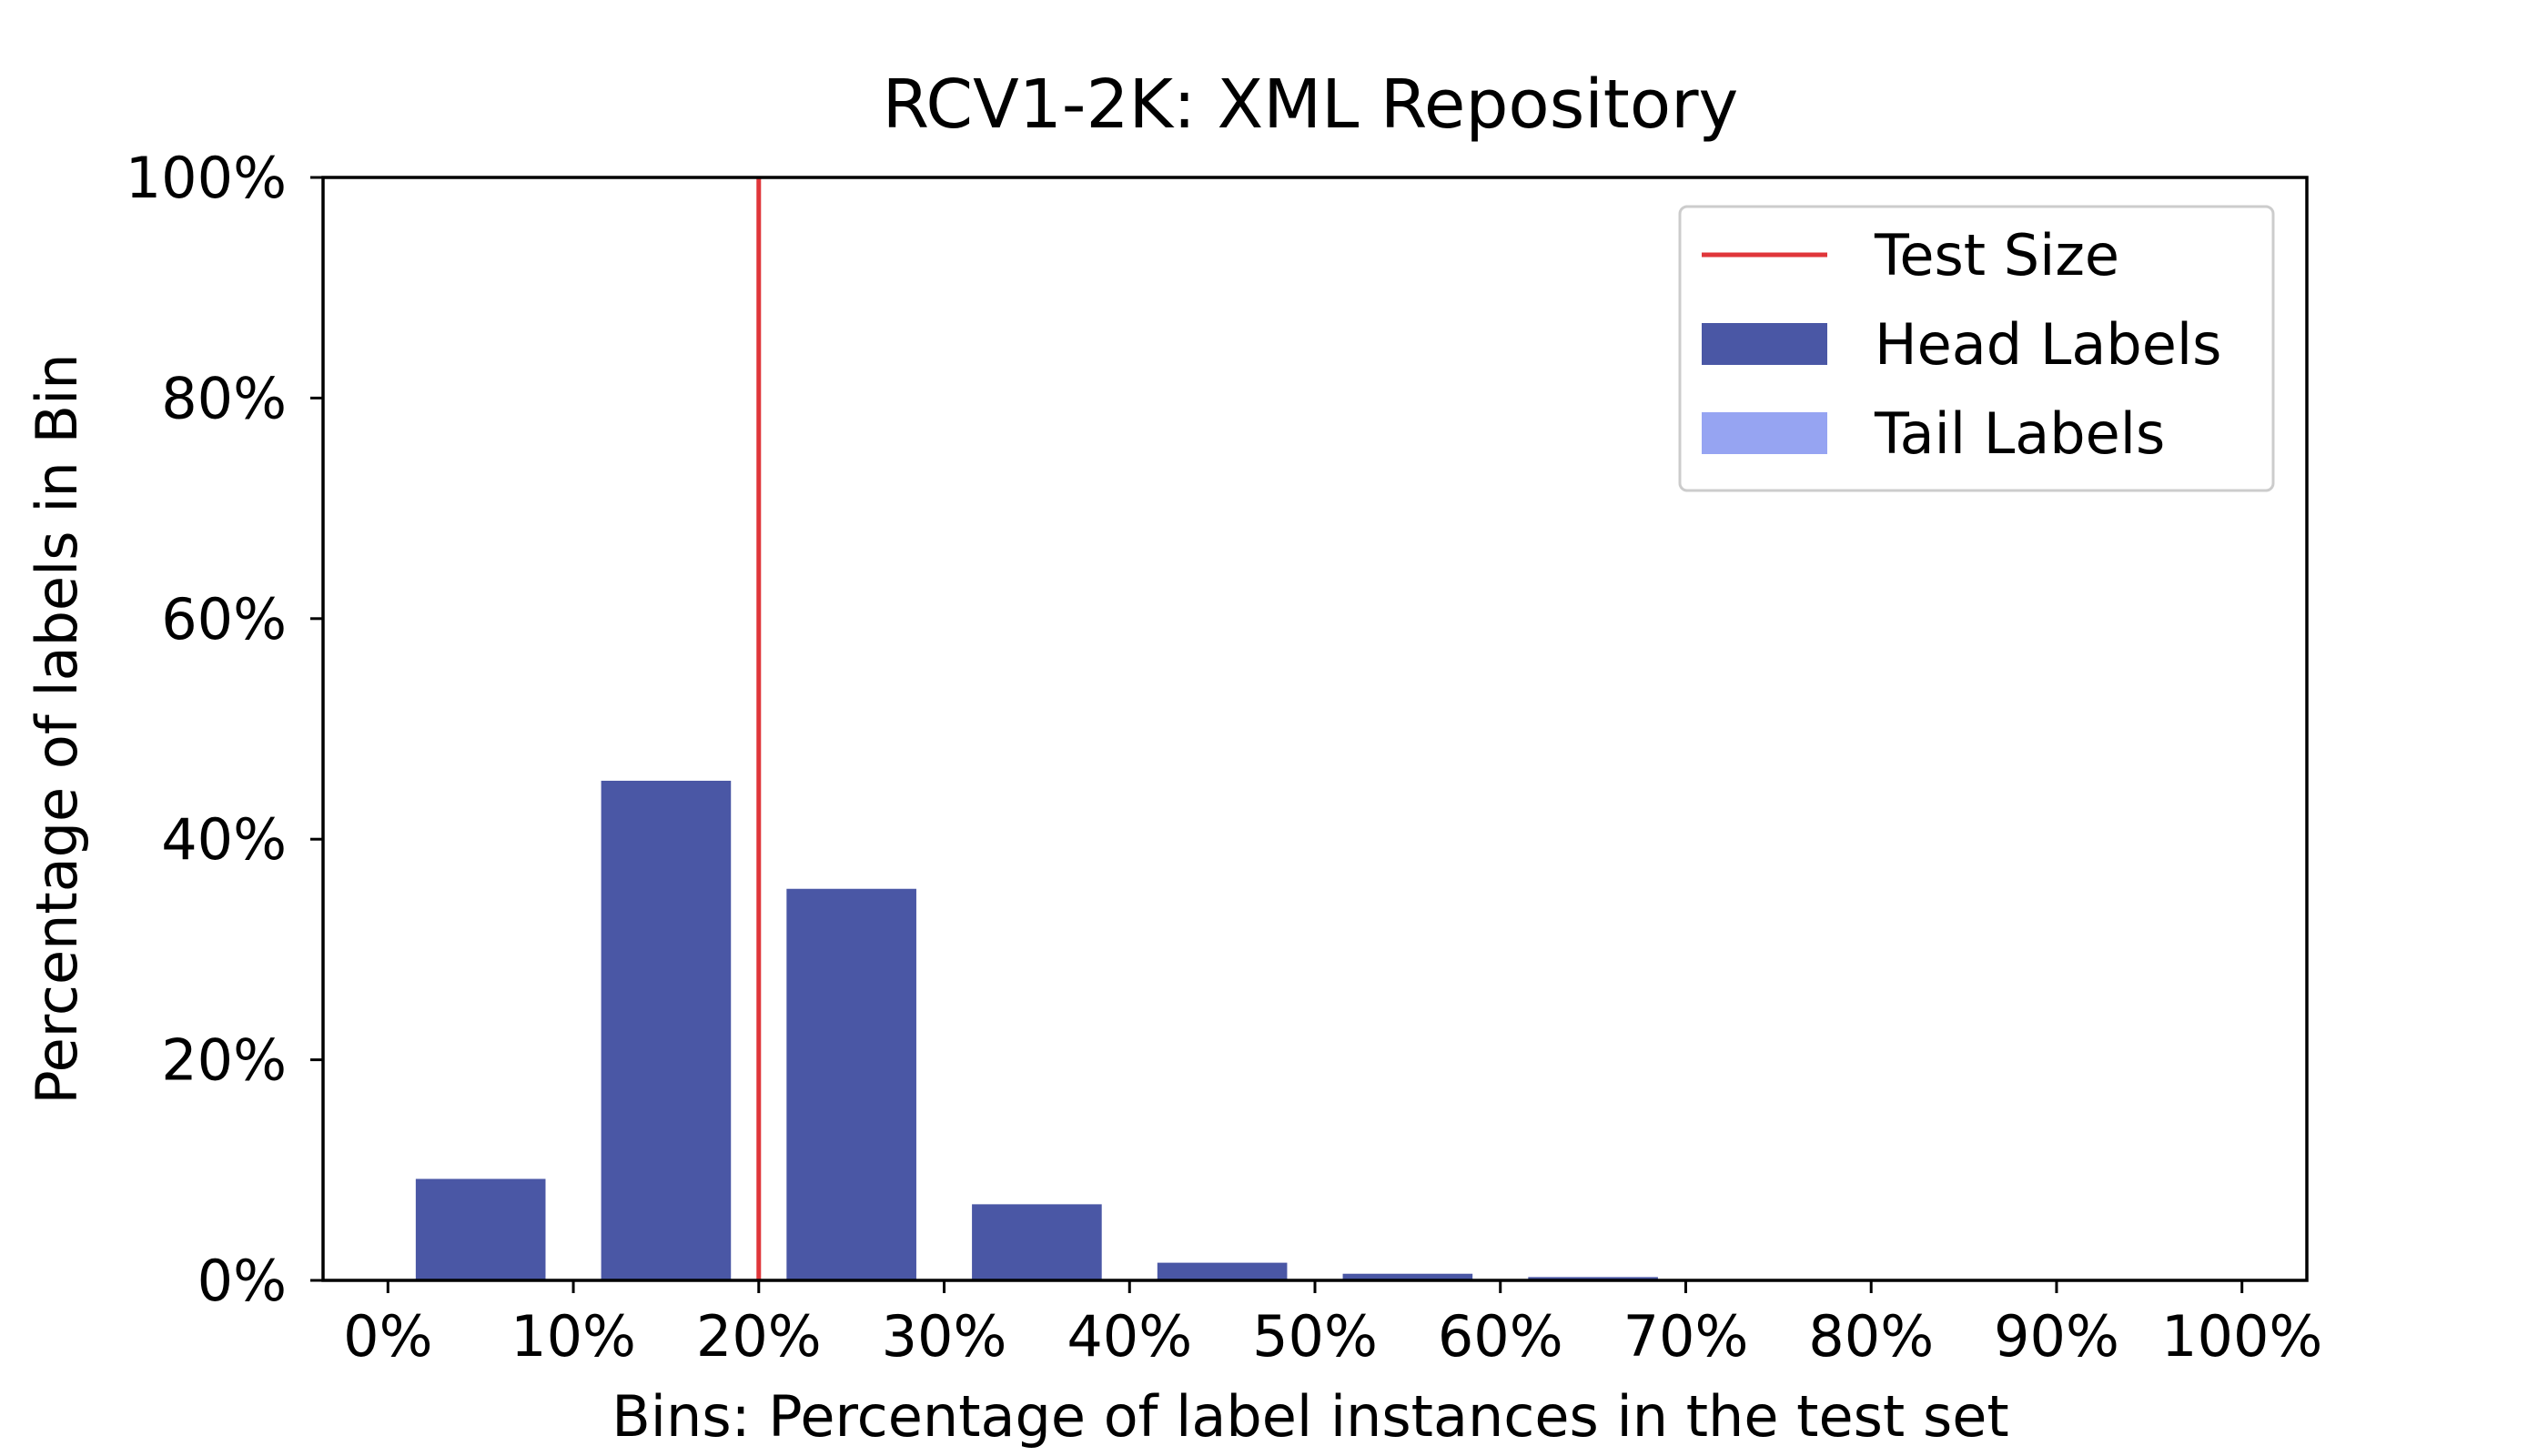 This screenshot has height=1456, width=2548. What do you see at coordinates (242, 1281) in the screenshot?
I see `y-tick-label: 0%` at bounding box center [242, 1281].